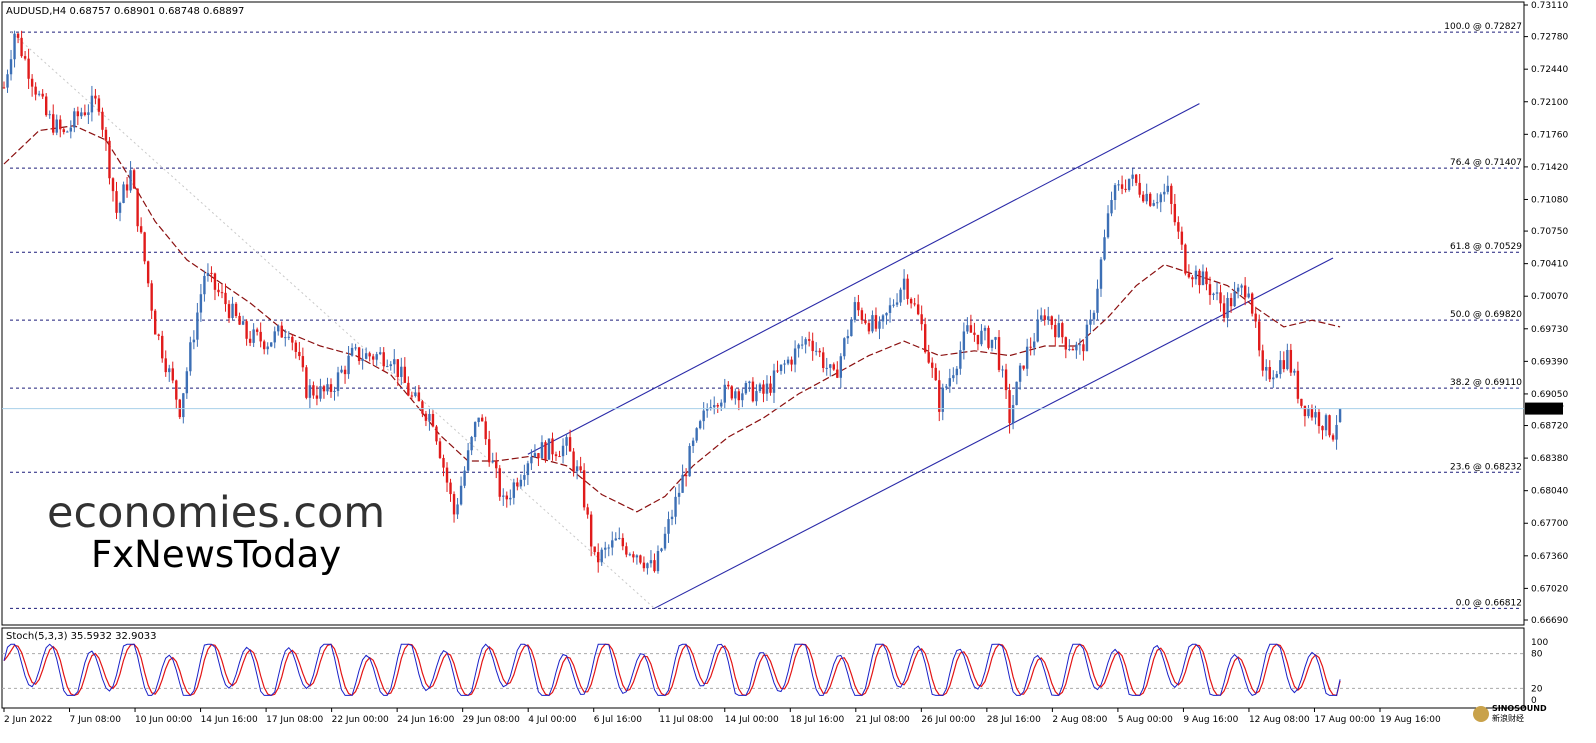 This screenshot has height=743, width=1596. I want to click on x-tick-label: 17 Jun 08:00, so click(294, 720).